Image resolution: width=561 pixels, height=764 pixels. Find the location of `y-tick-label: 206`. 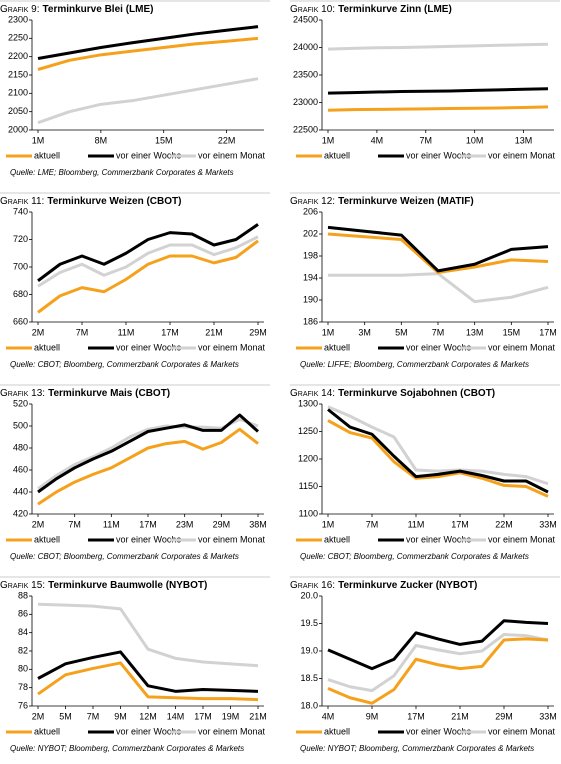

y-tick-label: 206 is located at coordinates (310, 211).